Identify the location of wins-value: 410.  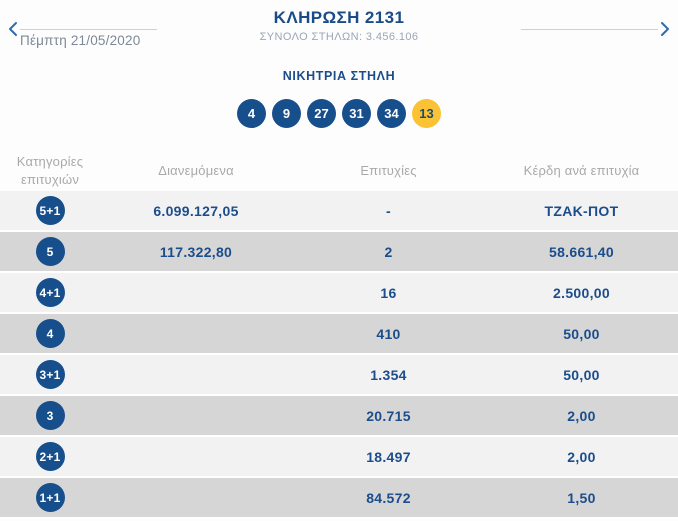
(388, 333).